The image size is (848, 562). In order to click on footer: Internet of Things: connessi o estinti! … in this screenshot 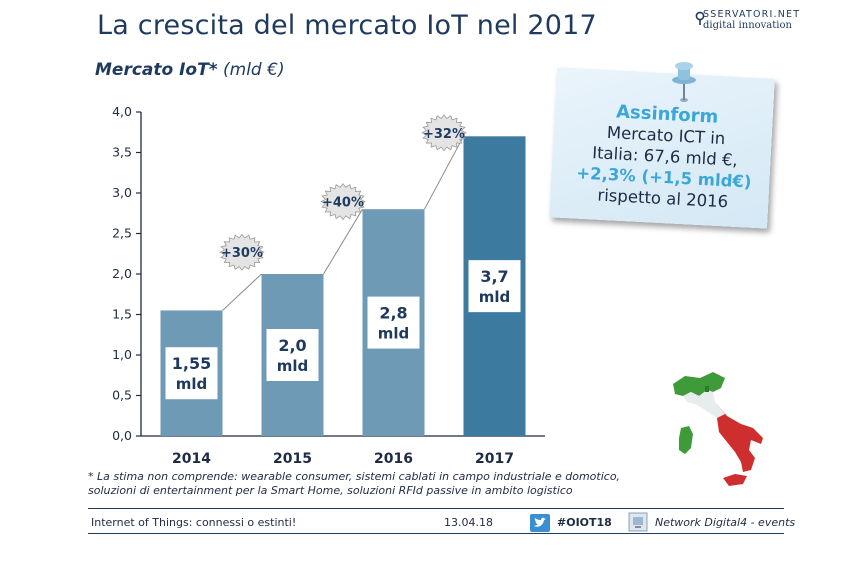, I will do `click(441, 523)`.